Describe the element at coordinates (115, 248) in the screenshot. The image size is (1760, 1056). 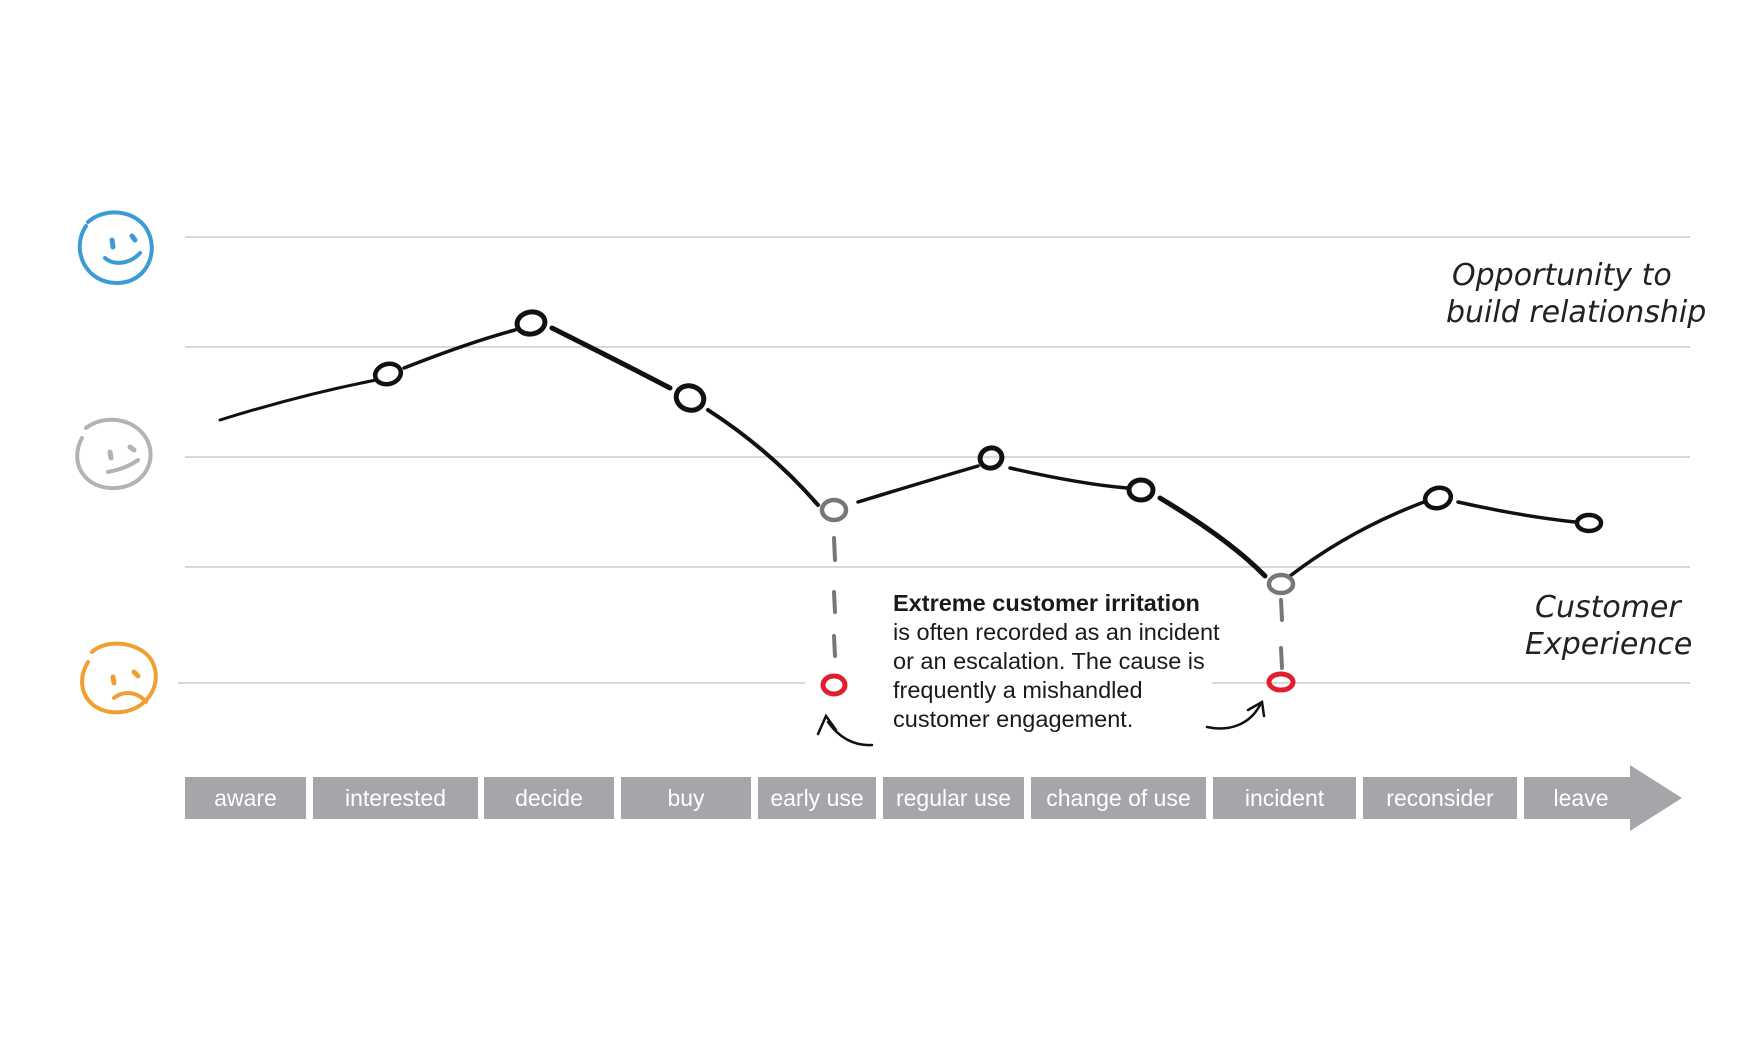
I see `happy-face-icon` at that location.